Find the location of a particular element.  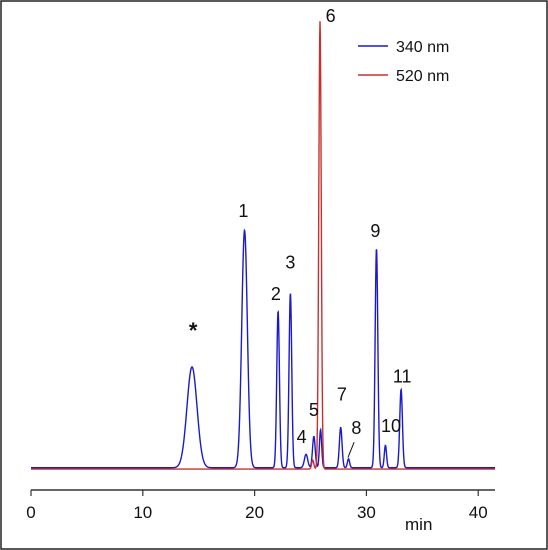

x-tick-label: 20 is located at coordinates (254, 512).